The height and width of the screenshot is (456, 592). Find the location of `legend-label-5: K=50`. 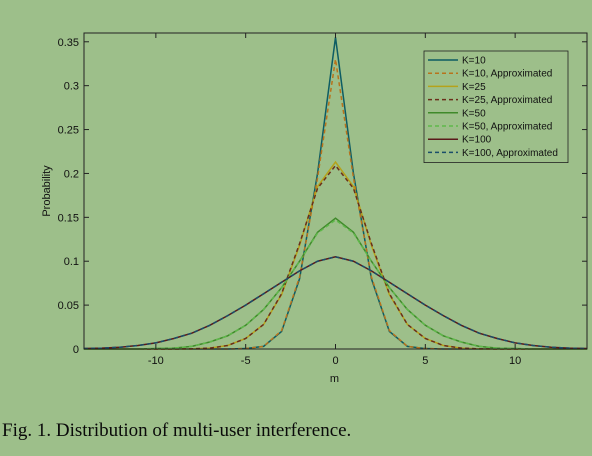

legend-label-5: K=50 is located at coordinates (474, 113).